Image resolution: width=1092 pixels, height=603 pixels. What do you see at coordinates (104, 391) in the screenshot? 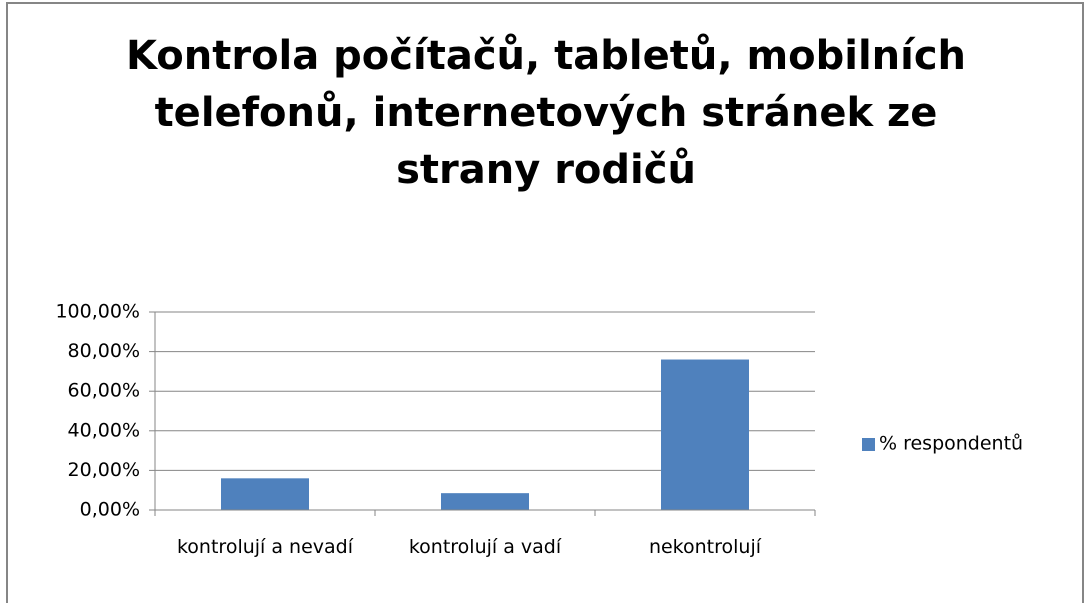
I see `y-tick-label: 60,00%` at bounding box center [104, 391].